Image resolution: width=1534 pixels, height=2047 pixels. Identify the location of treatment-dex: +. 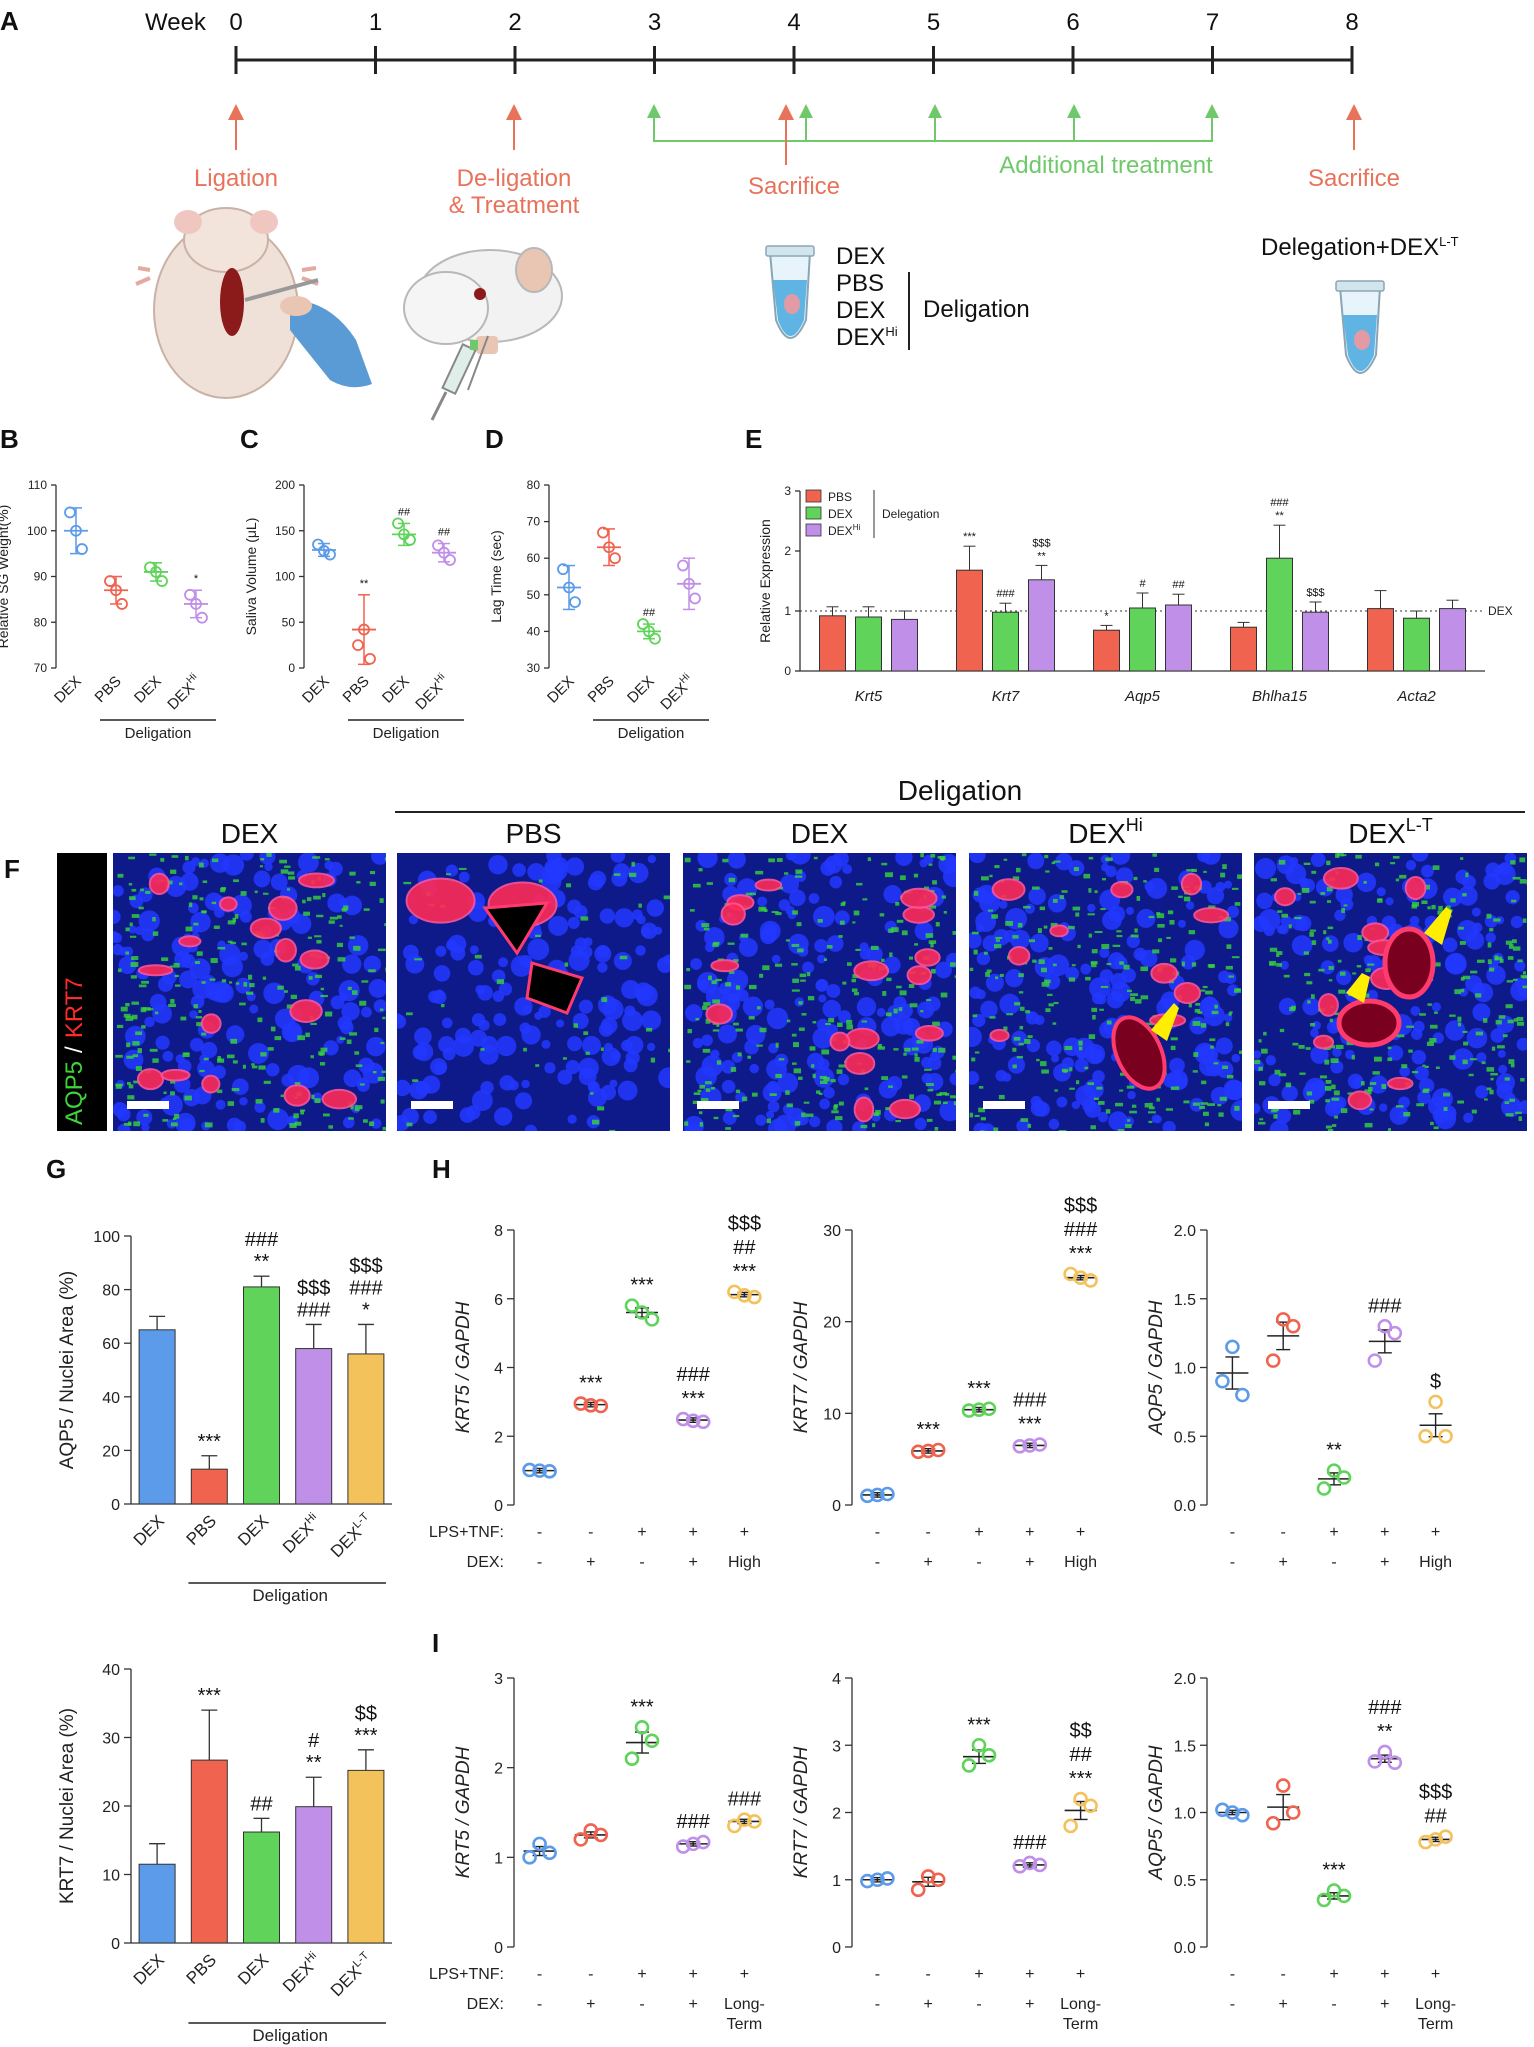
(590, 2004).